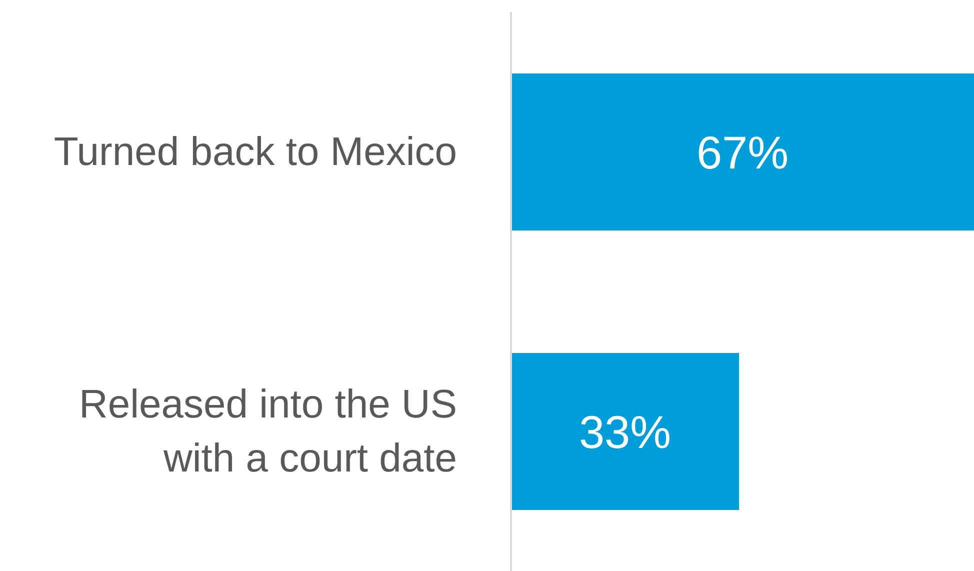 The image size is (974, 571). Describe the element at coordinates (625, 432) in the screenshot. I see `data-label: 33%` at that location.